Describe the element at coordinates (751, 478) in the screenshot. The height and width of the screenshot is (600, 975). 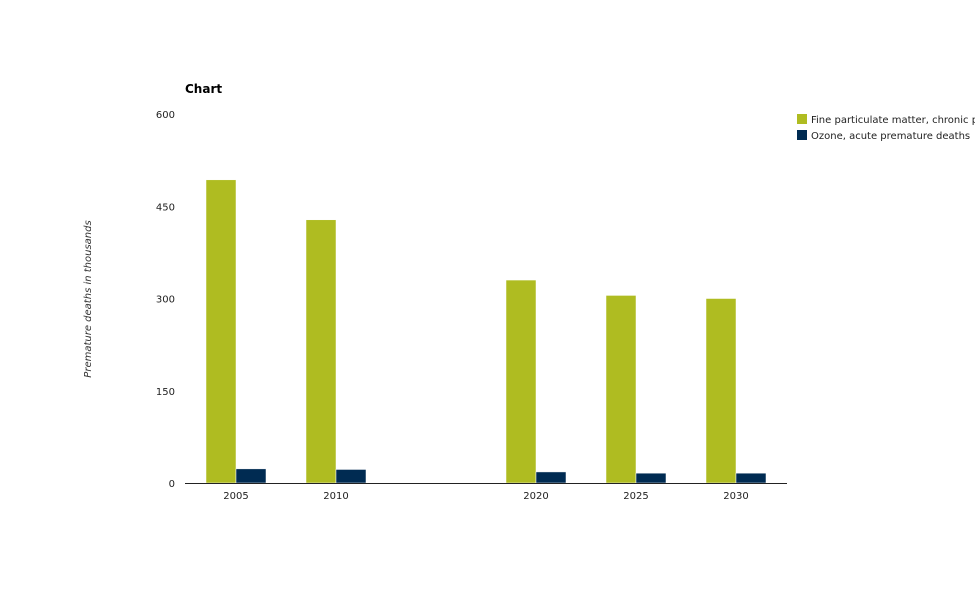
I see `bar-series-1-2030` at that location.